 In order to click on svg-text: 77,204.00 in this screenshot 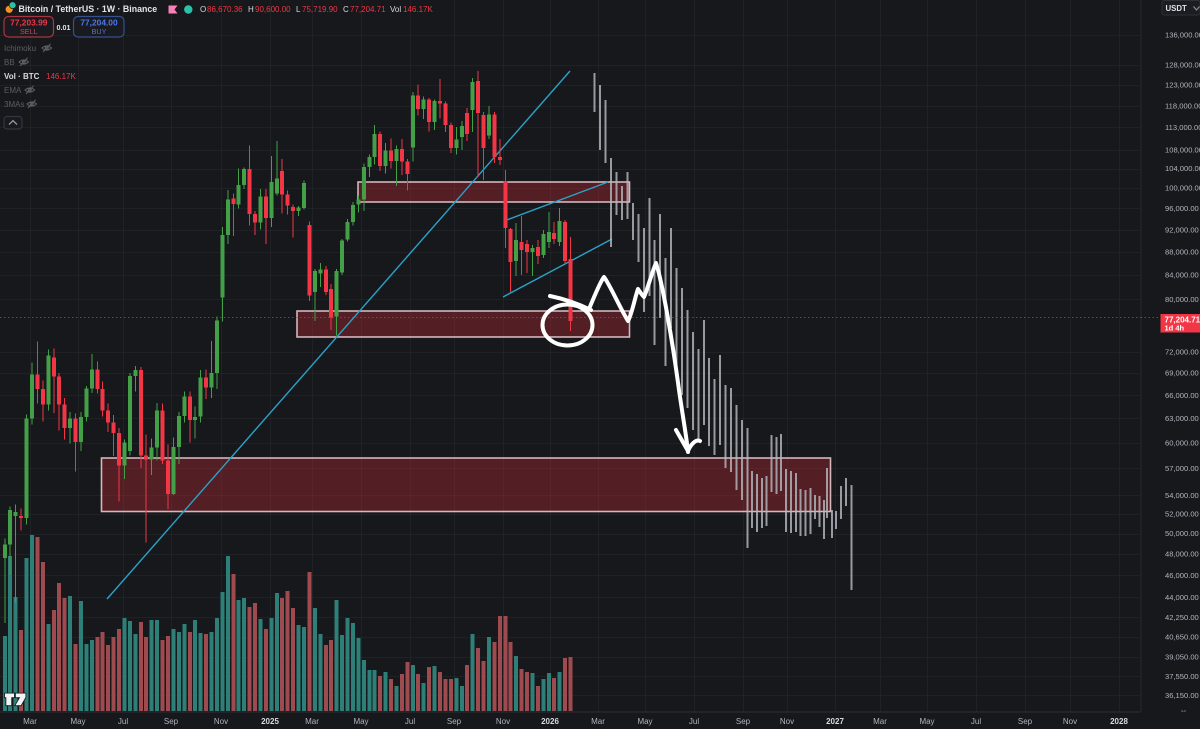, I will do `click(99, 23)`.